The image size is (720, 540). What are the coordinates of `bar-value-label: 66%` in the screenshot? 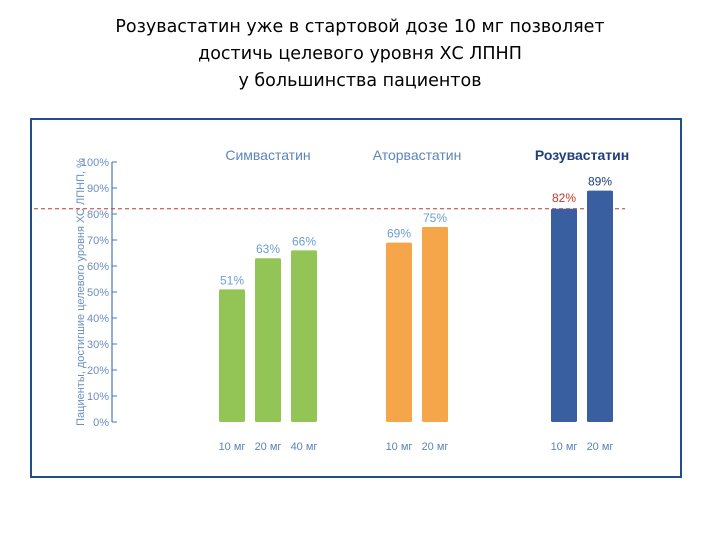 It's located at (304, 241).